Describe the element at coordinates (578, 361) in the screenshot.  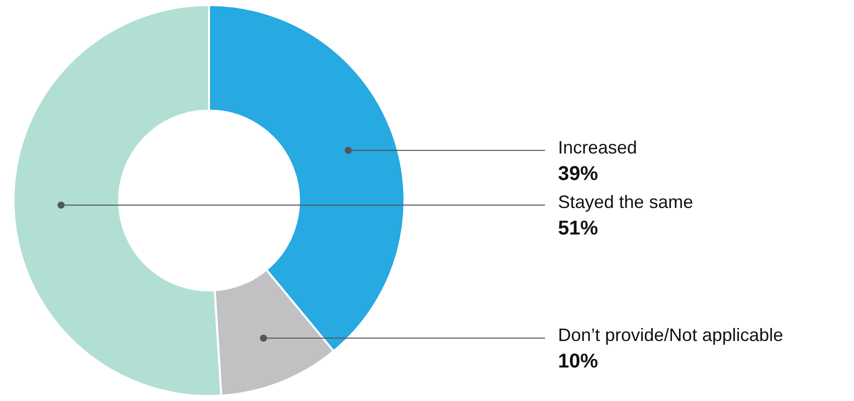
I see `data-label: 10%` at that location.